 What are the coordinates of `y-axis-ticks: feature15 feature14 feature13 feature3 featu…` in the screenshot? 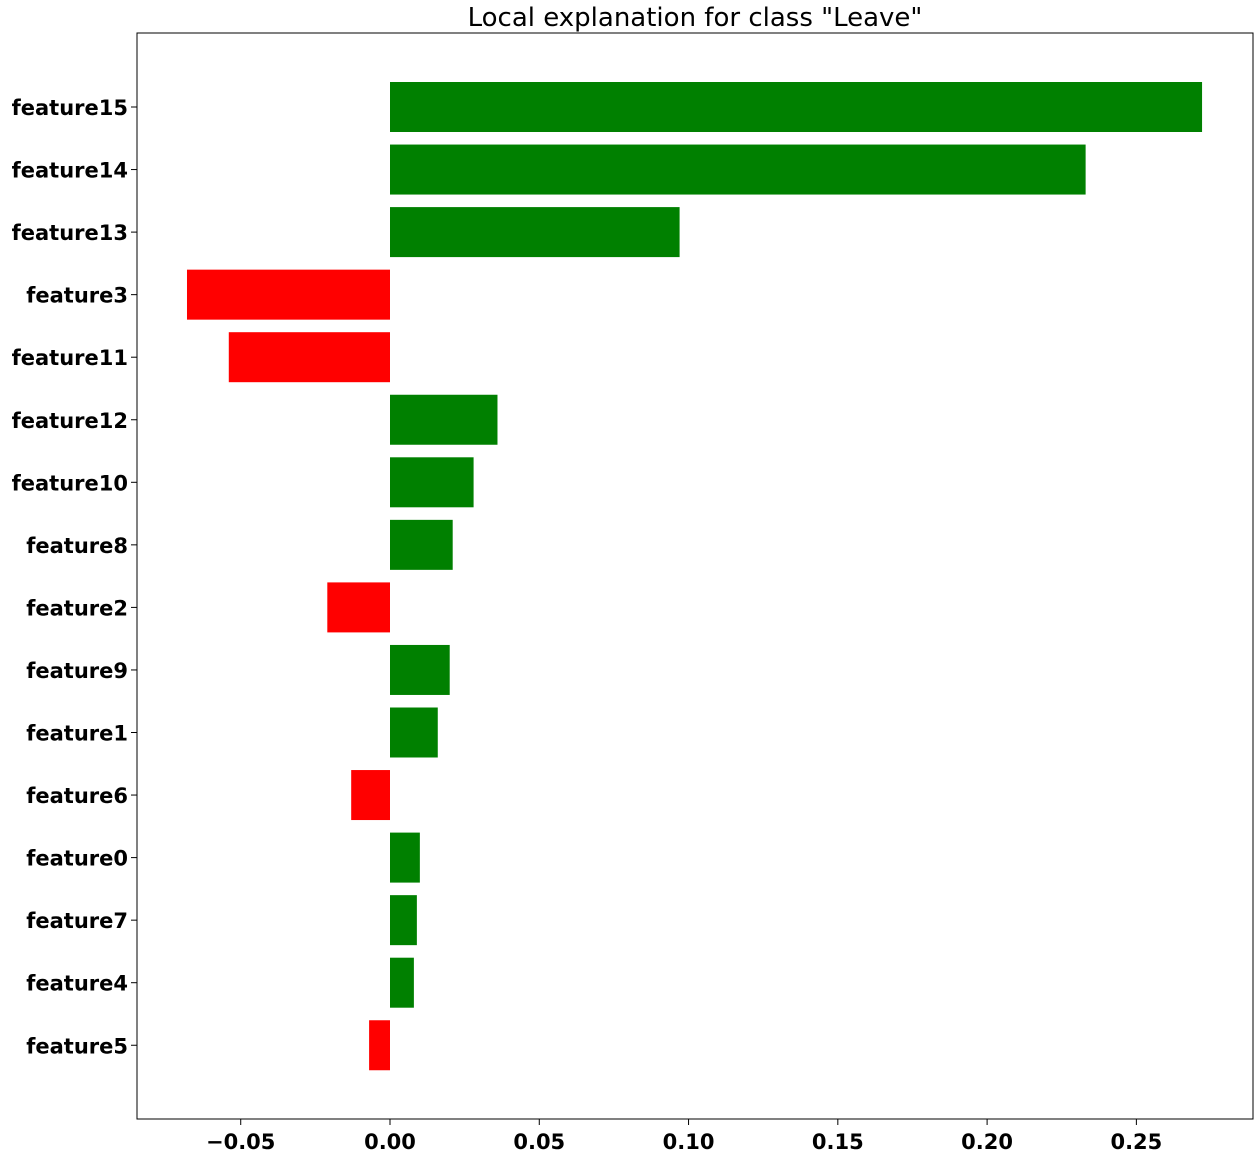 It's located at (74, 577).